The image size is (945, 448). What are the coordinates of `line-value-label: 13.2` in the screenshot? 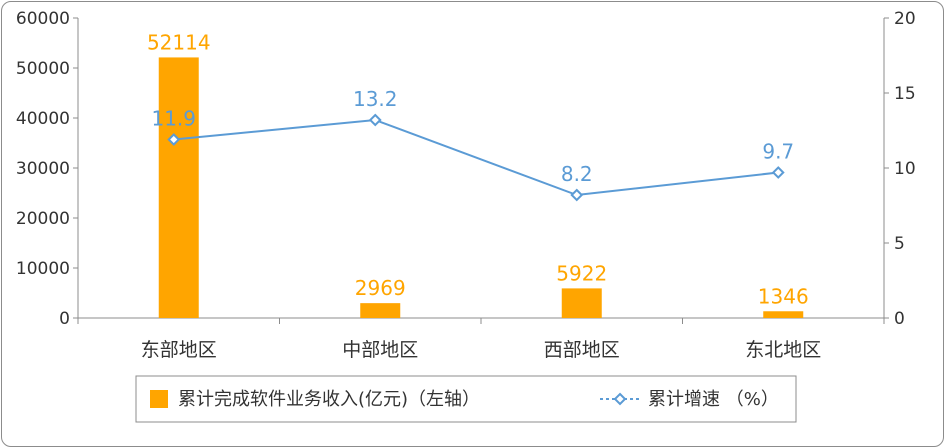 It's located at (375, 99).